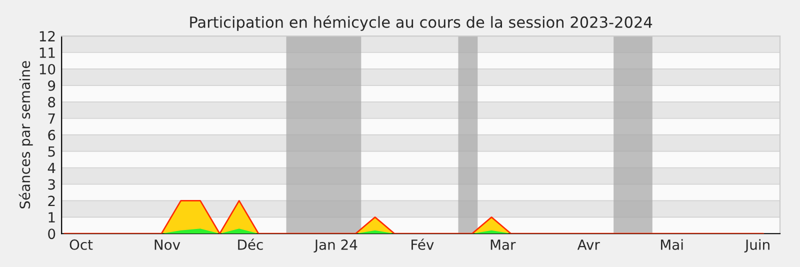  Describe the element at coordinates (52, 85) in the screenshot. I see `y-tick-label: 9` at that location.